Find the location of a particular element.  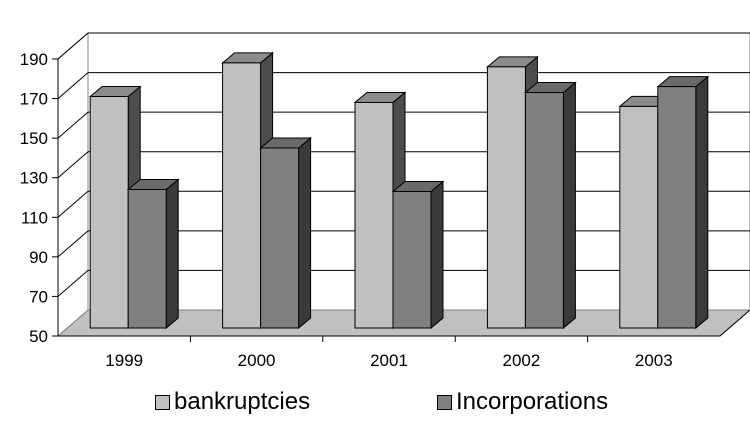

y-tick-label: 170 is located at coordinates (34, 99).